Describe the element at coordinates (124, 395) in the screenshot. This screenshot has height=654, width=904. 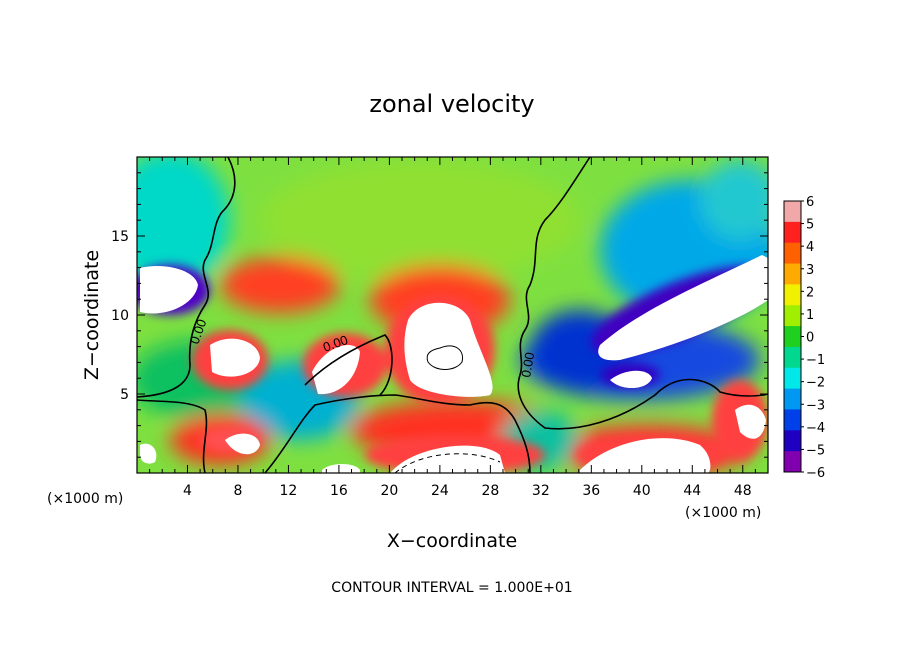
I see `y-tick-label: 5` at that location.